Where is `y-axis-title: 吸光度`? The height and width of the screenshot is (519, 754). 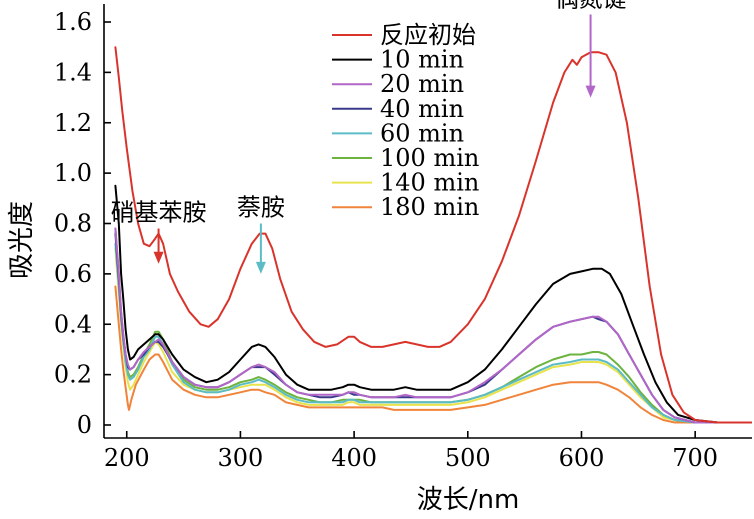 y-axis-title: 吸光度 is located at coordinates (22, 240).